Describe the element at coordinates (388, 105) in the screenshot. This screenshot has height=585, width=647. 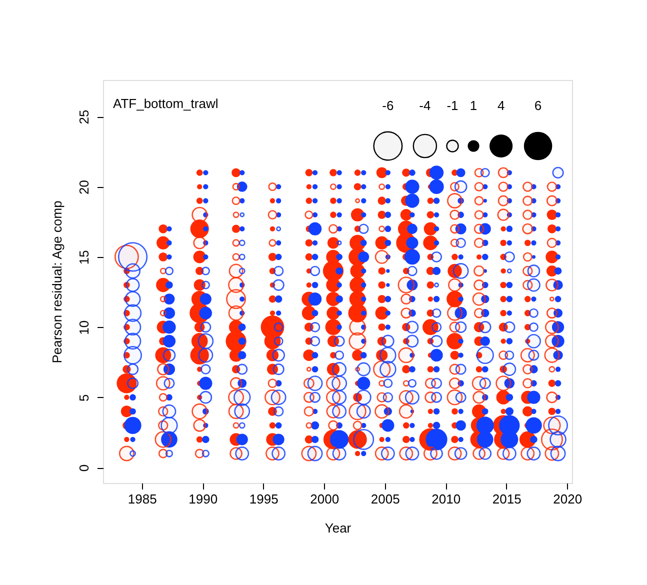
I see `legend-label: -6` at that location.